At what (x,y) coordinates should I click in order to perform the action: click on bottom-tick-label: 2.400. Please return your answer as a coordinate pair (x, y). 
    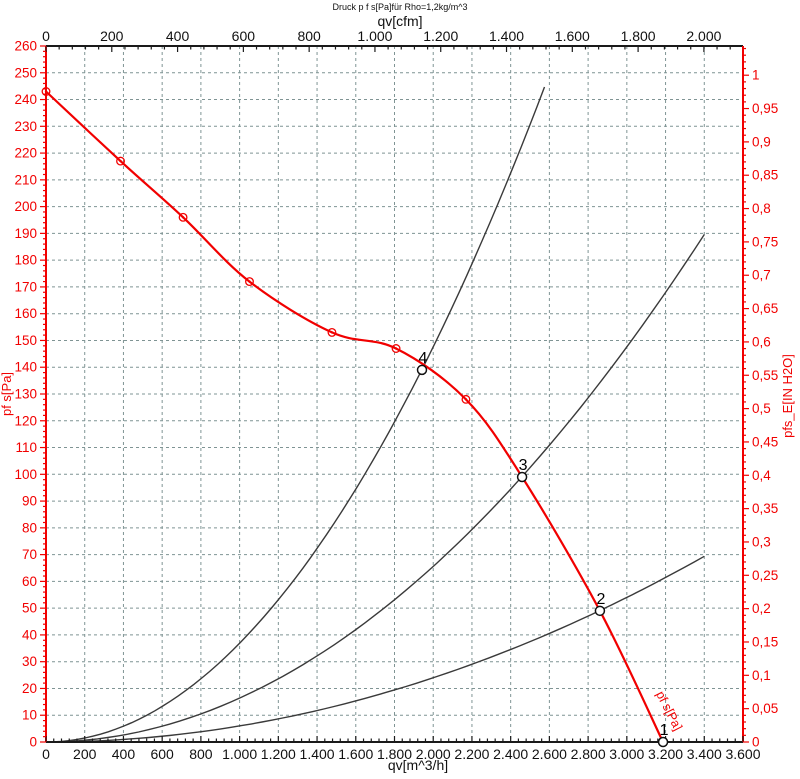
    Looking at the image, I should click on (510, 754).